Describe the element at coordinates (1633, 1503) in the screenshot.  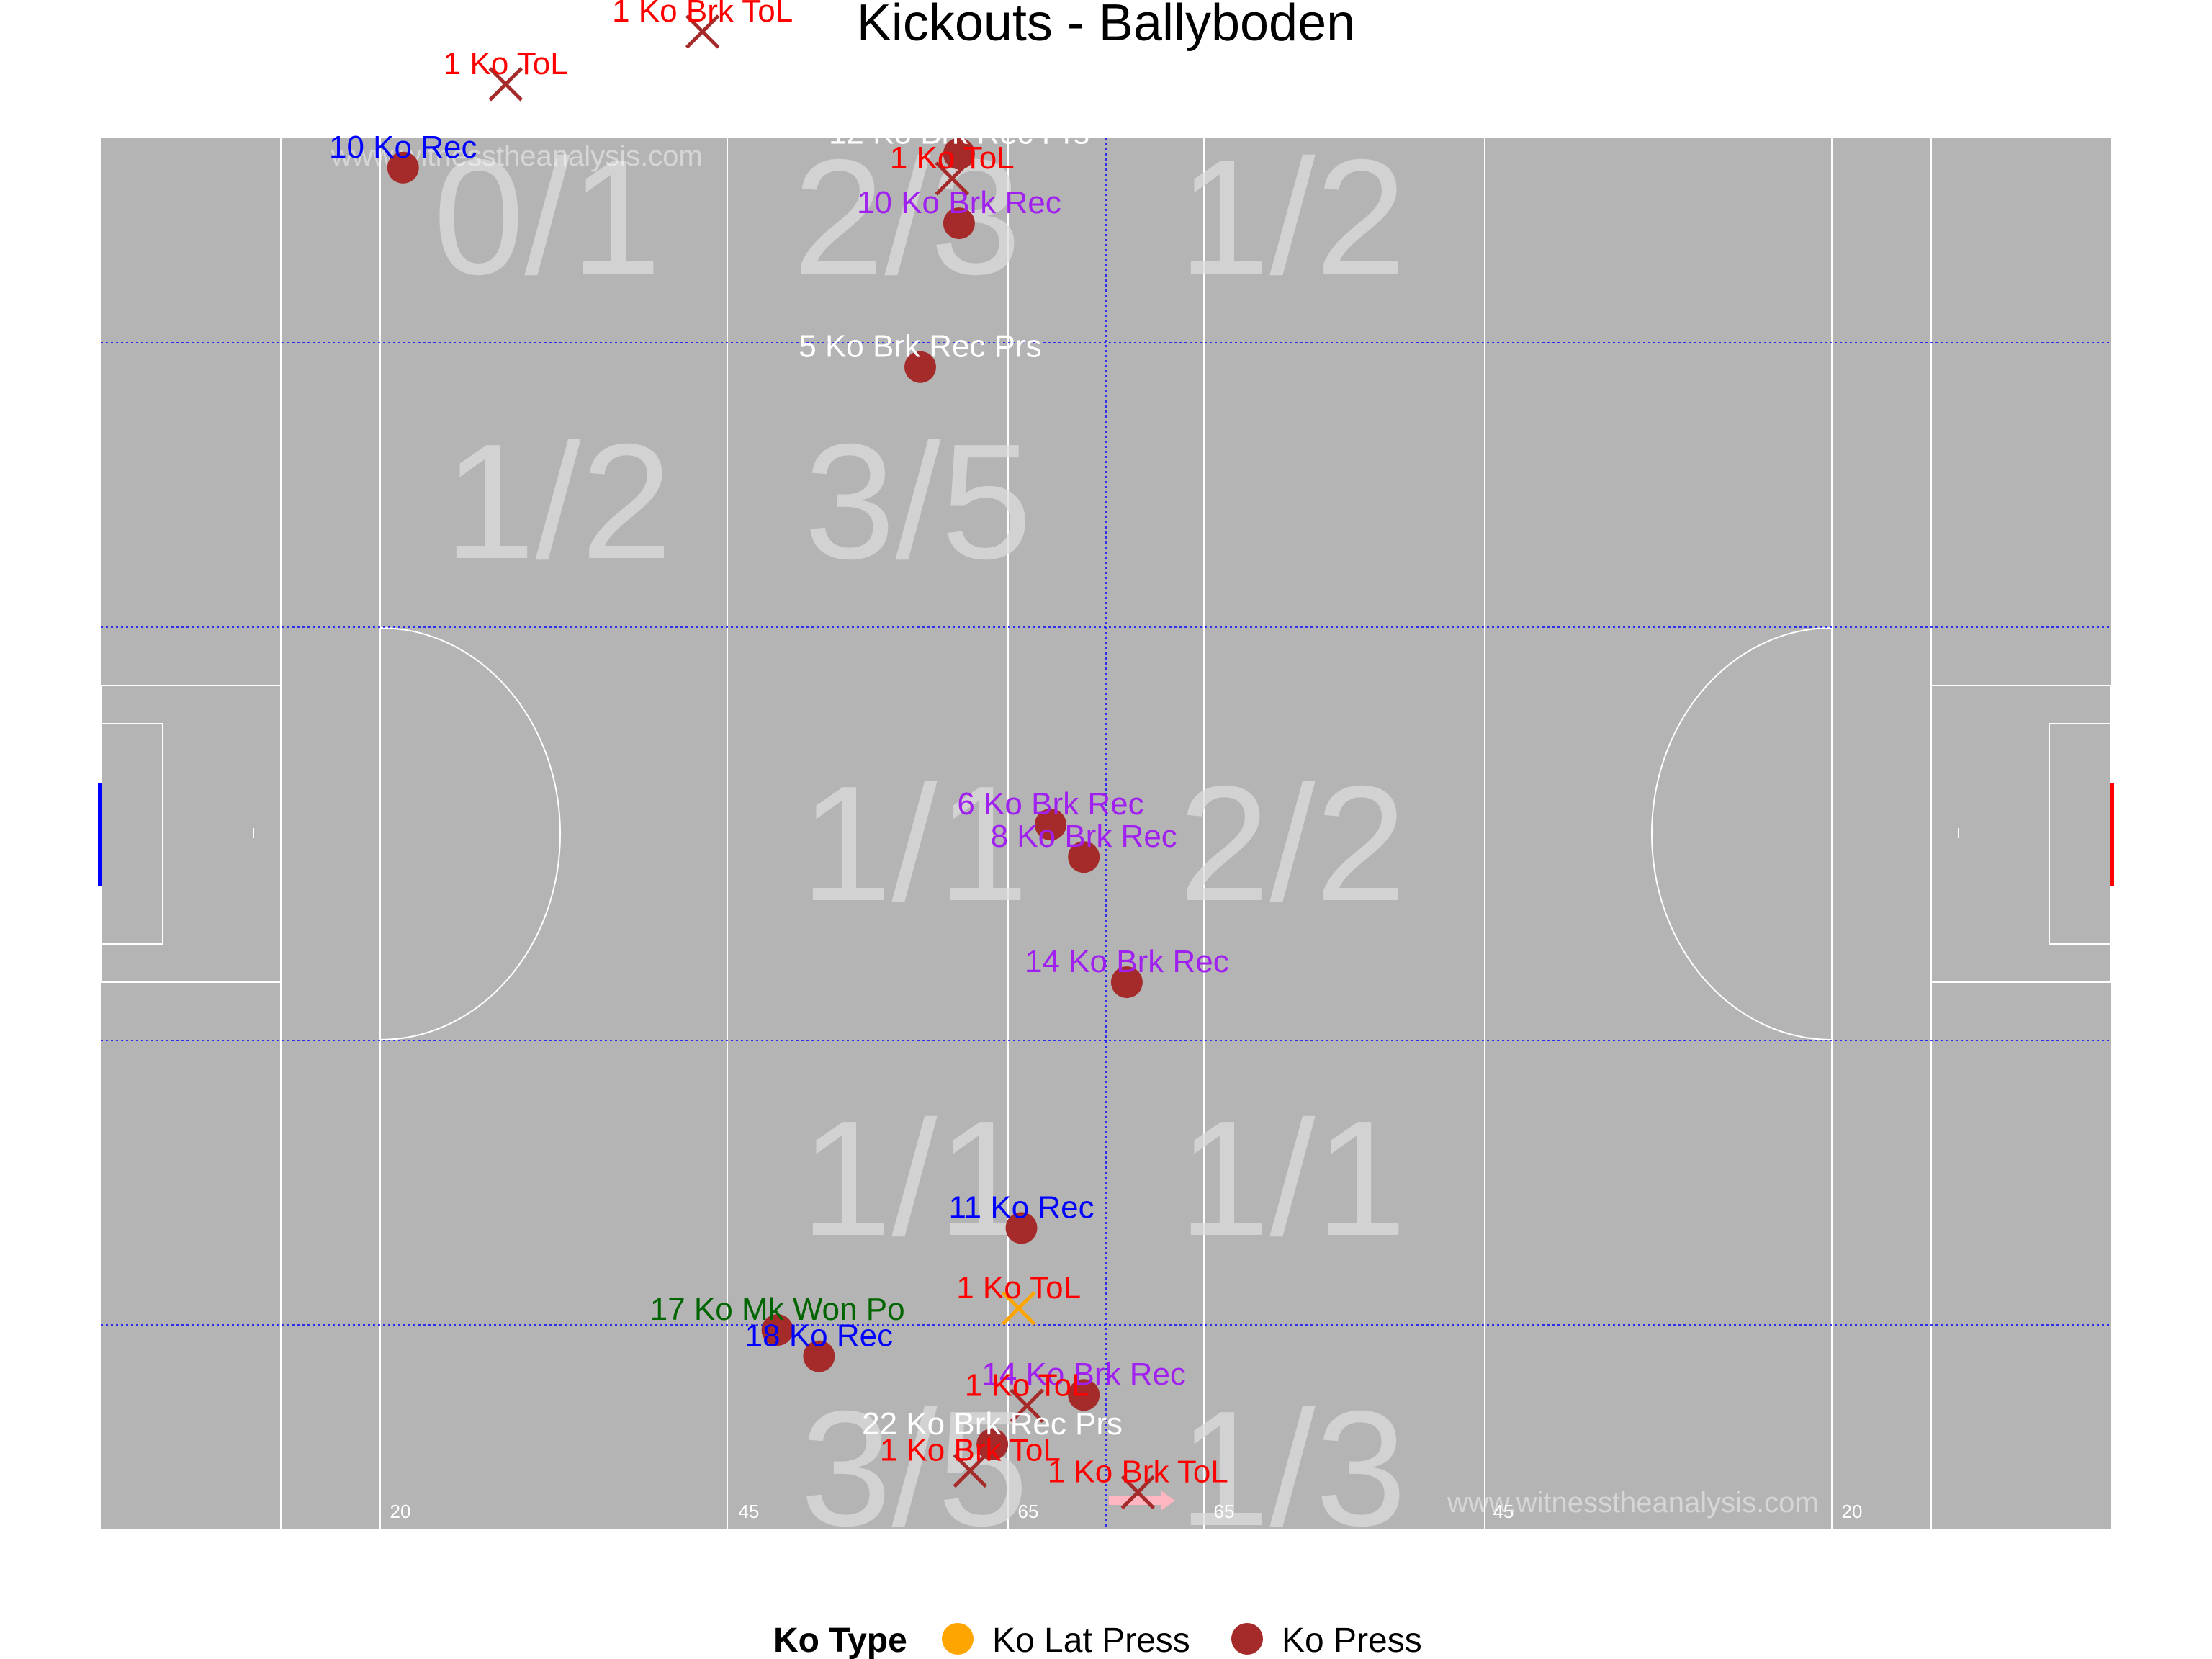
I see `watermark-bottom: www.witnesstheanalysis.com` at that location.